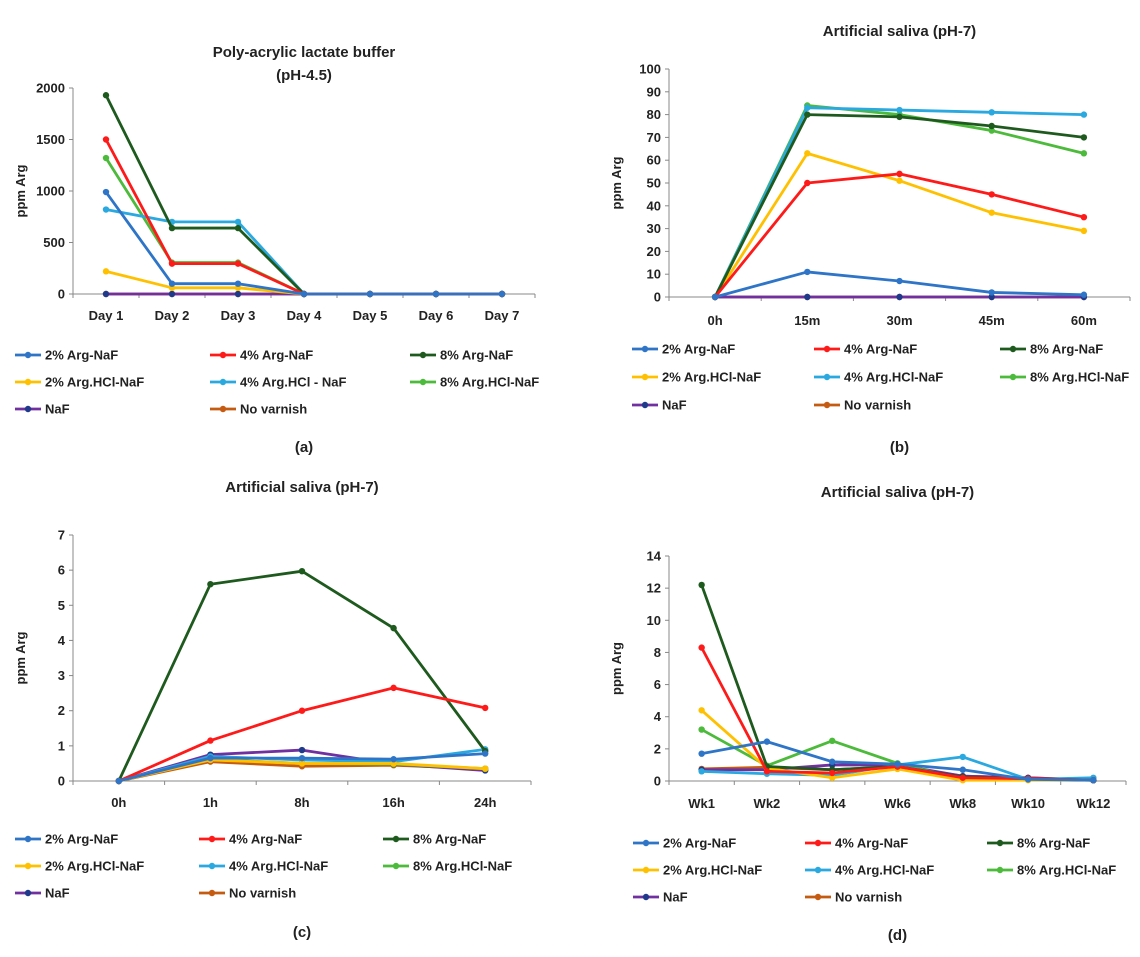  I want to click on y-tick-label: 1500, so click(50, 139).